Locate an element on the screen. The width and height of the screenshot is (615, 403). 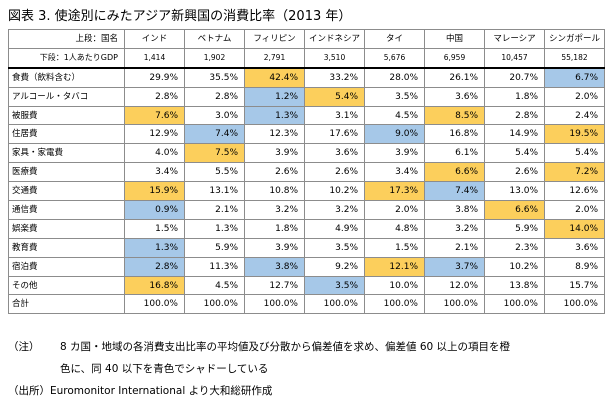
table-cell: 3.7% is located at coordinates (454, 266).